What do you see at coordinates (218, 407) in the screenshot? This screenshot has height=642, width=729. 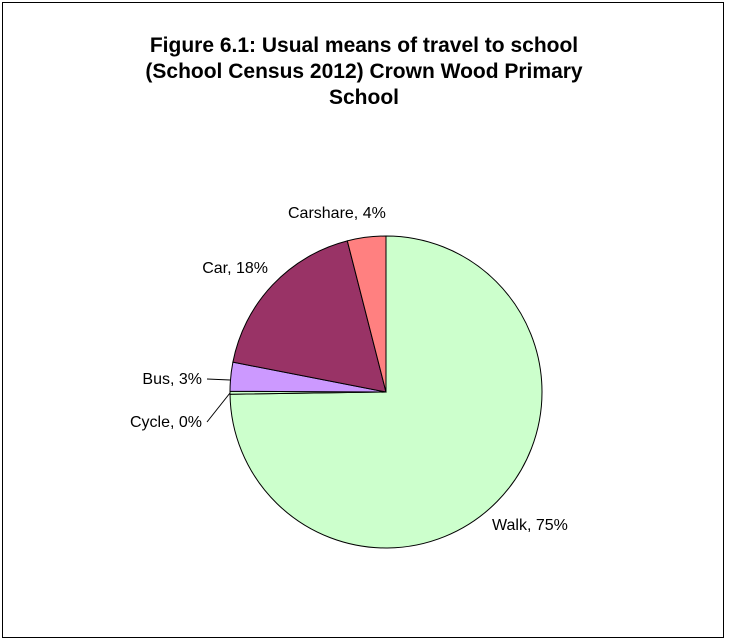 I see `leader-line-cycle` at bounding box center [218, 407].